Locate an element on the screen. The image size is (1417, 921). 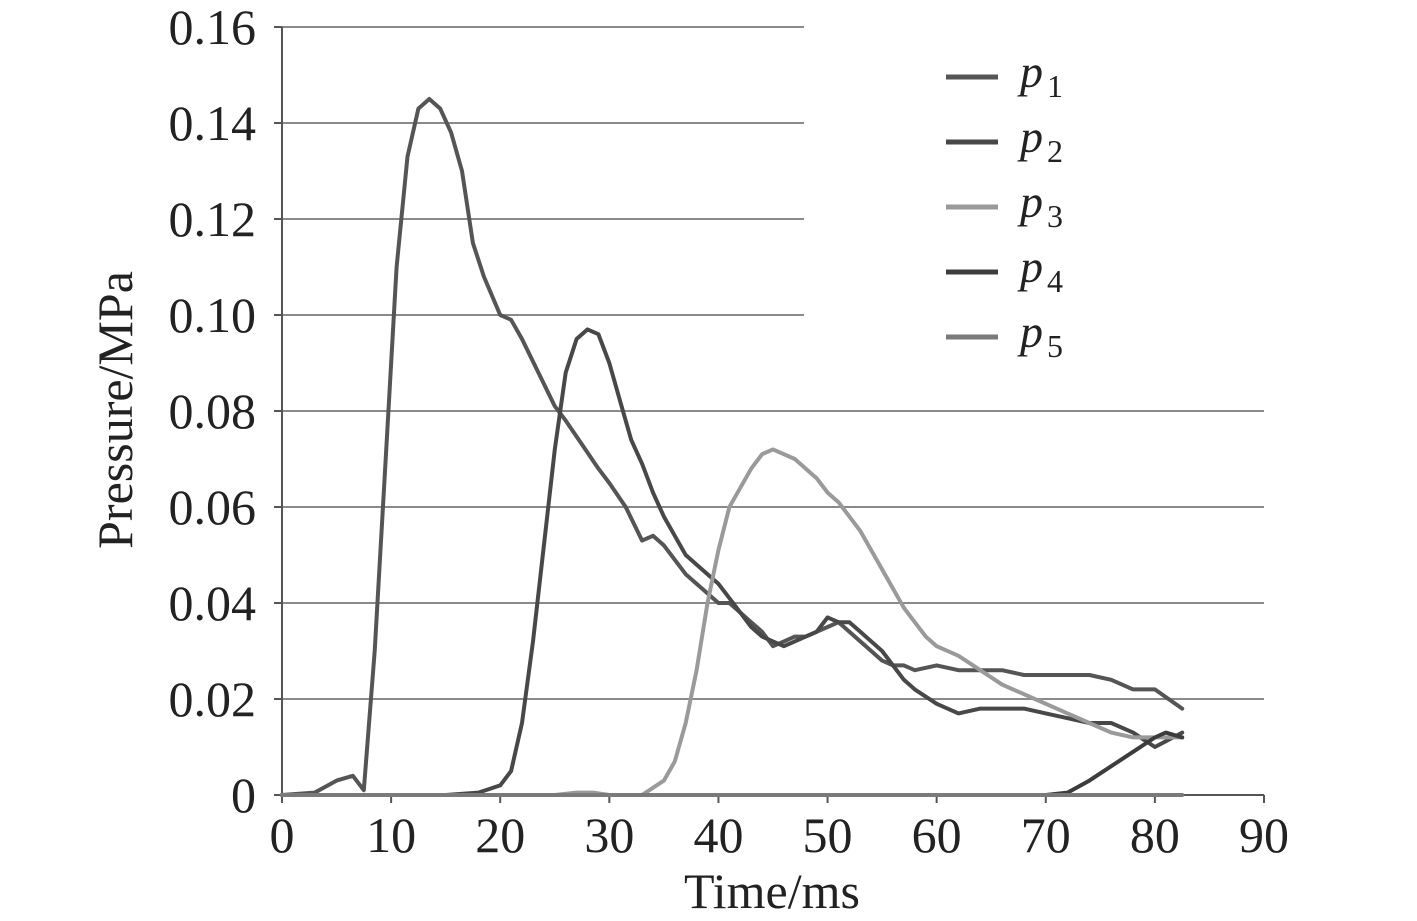
x-axis-ticks: 0 10 20 30 40 50 60 70 80 90 is located at coordinates (779, 829).